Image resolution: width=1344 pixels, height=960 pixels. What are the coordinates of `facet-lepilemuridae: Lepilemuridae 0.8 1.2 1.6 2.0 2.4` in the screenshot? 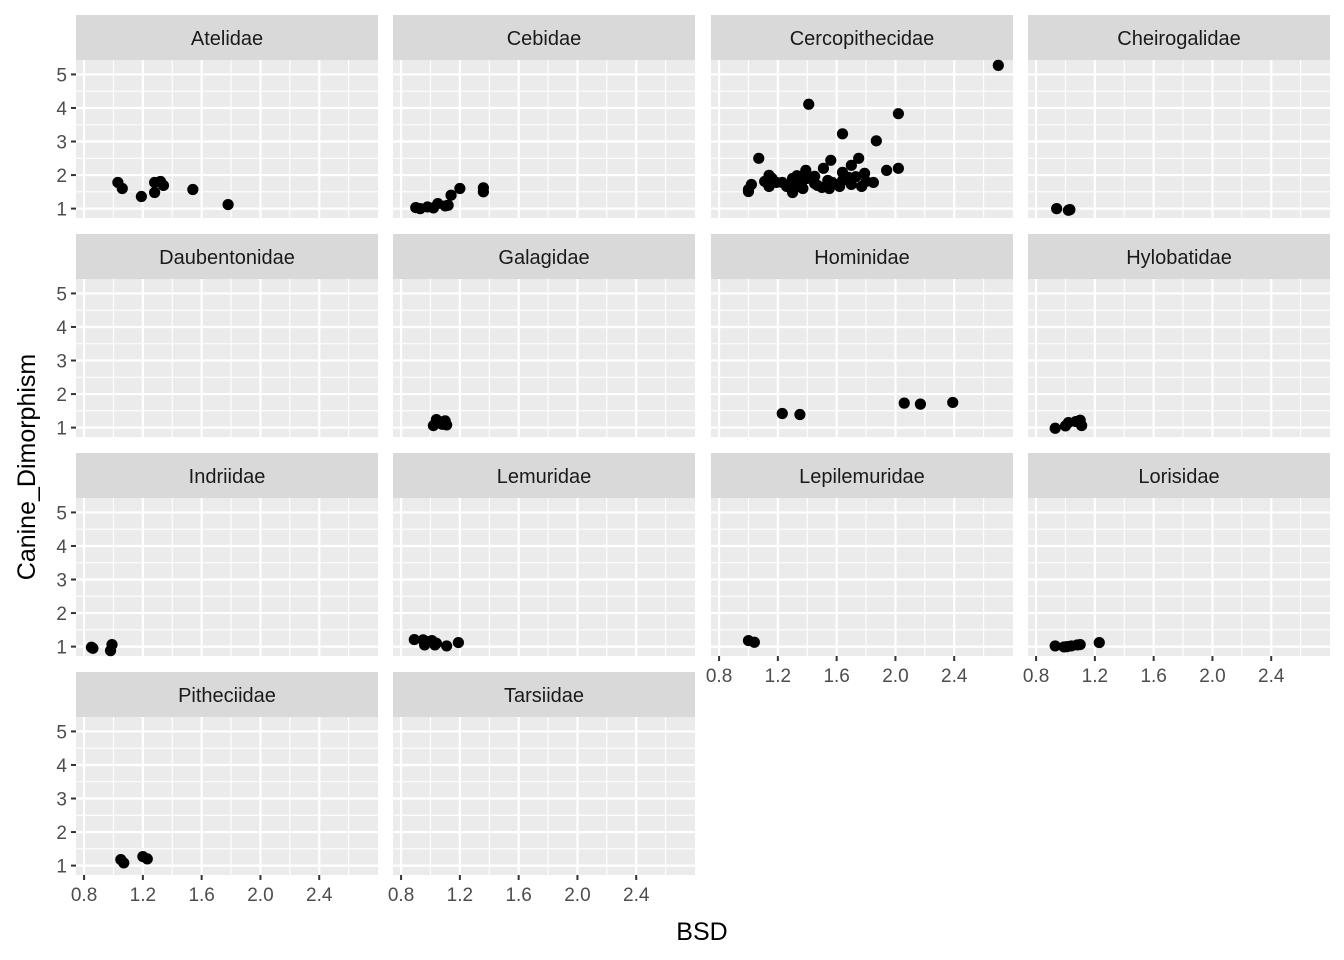 It's located at (859, 570).